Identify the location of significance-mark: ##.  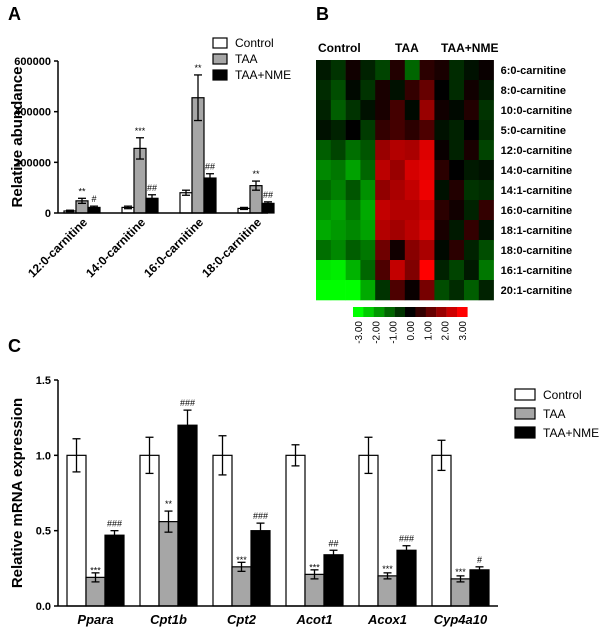
(210, 167).